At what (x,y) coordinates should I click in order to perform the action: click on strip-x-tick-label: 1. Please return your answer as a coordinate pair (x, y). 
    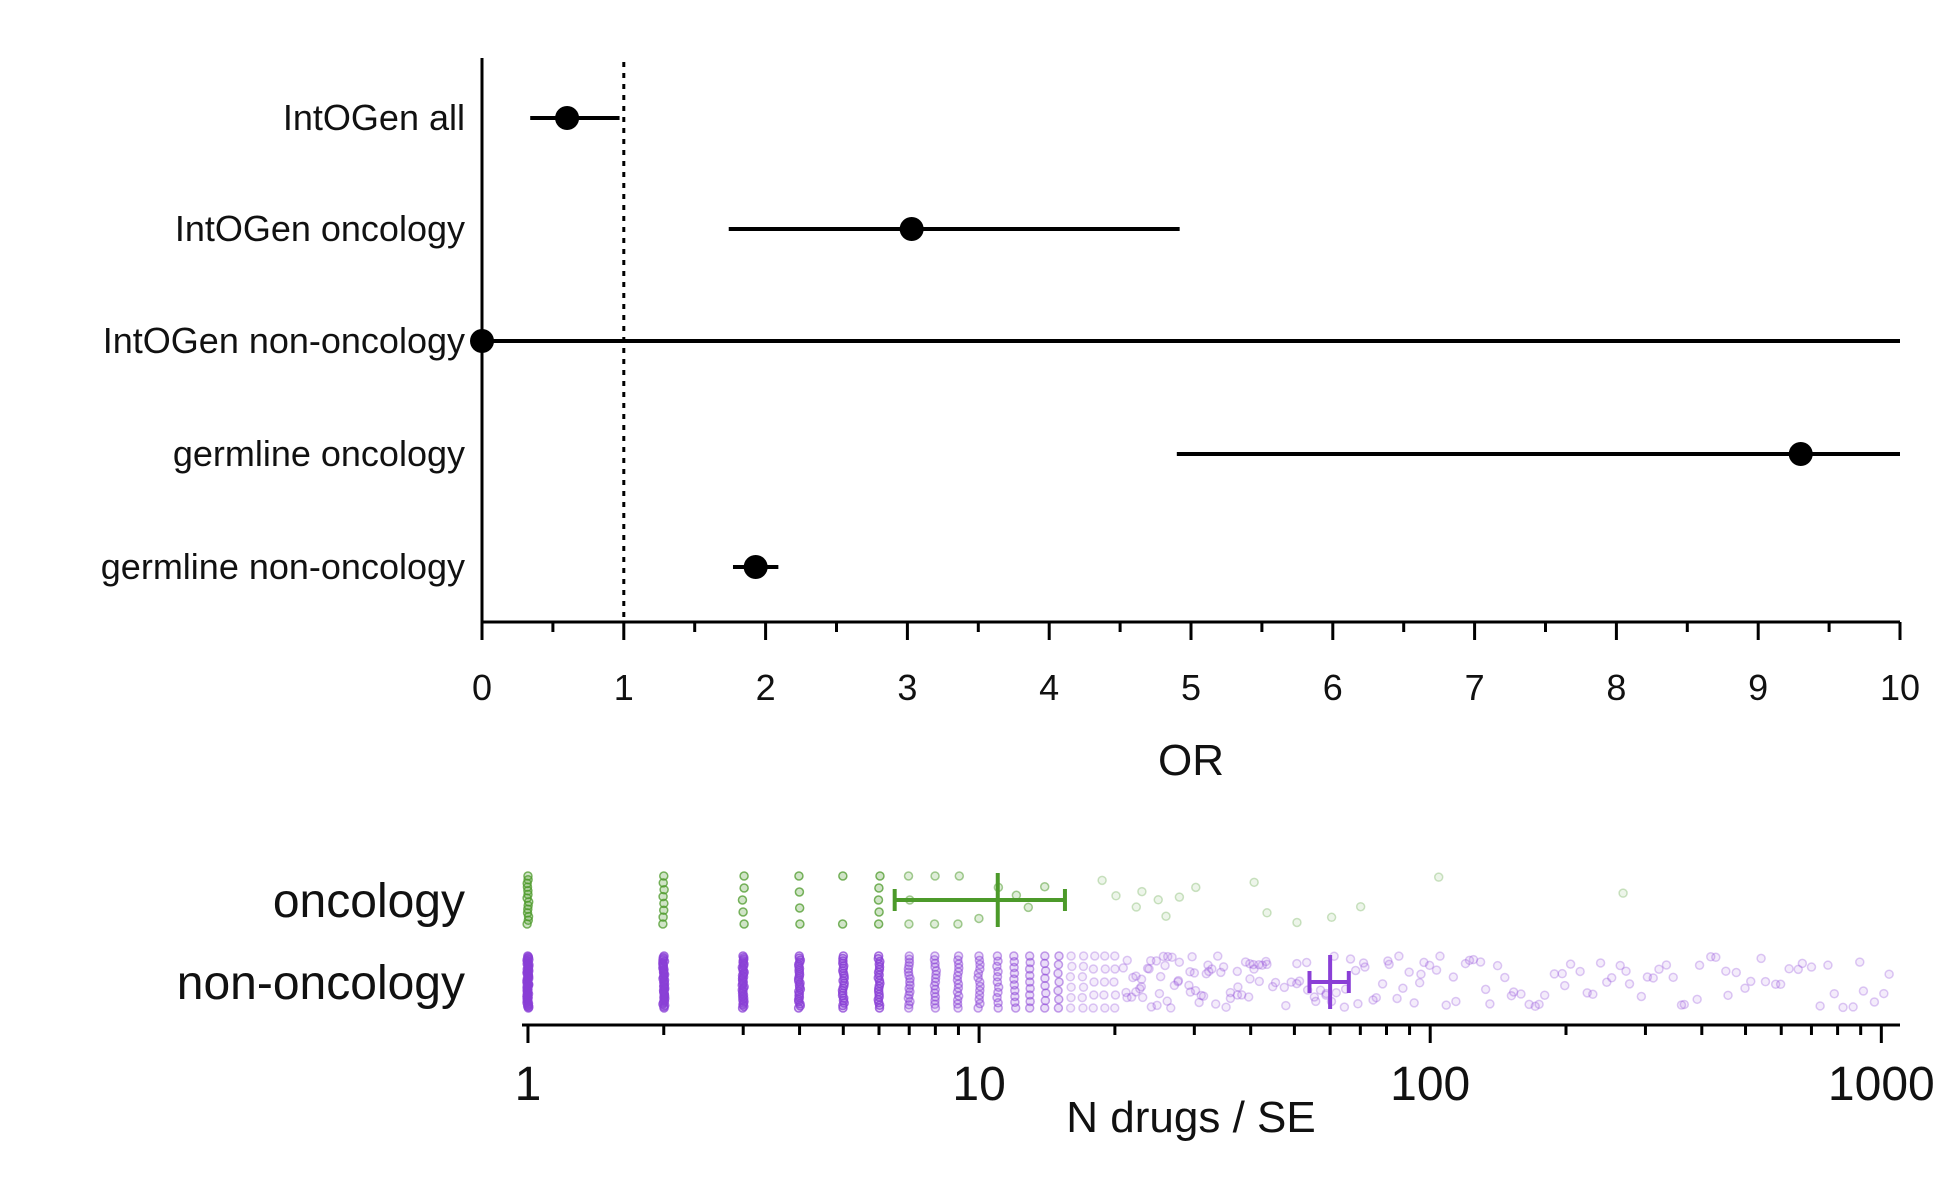
    Looking at the image, I should click on (528, 1084).